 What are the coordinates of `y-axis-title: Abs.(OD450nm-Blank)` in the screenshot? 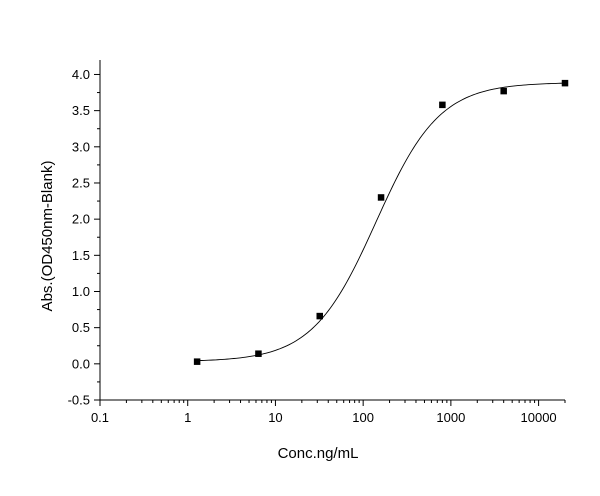 It's located at (47, 236).